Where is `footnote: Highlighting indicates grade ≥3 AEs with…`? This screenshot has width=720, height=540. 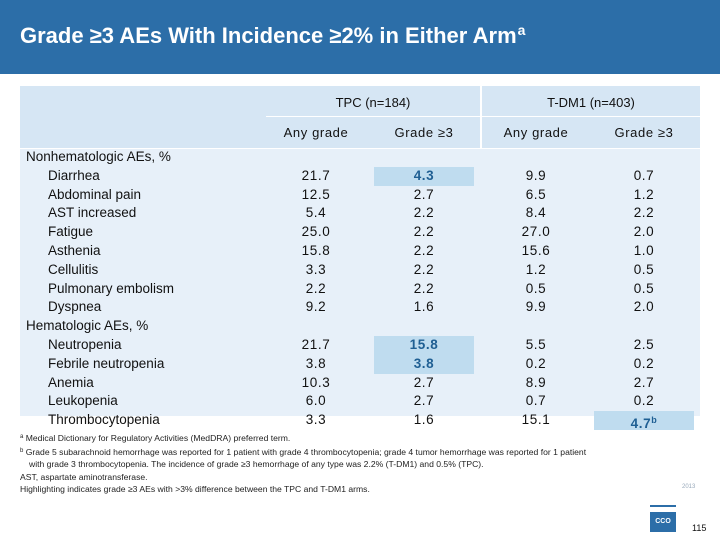
footnote: Highlighting indicates grade ≥3 AEs with… is located at coordinates (360, 489).